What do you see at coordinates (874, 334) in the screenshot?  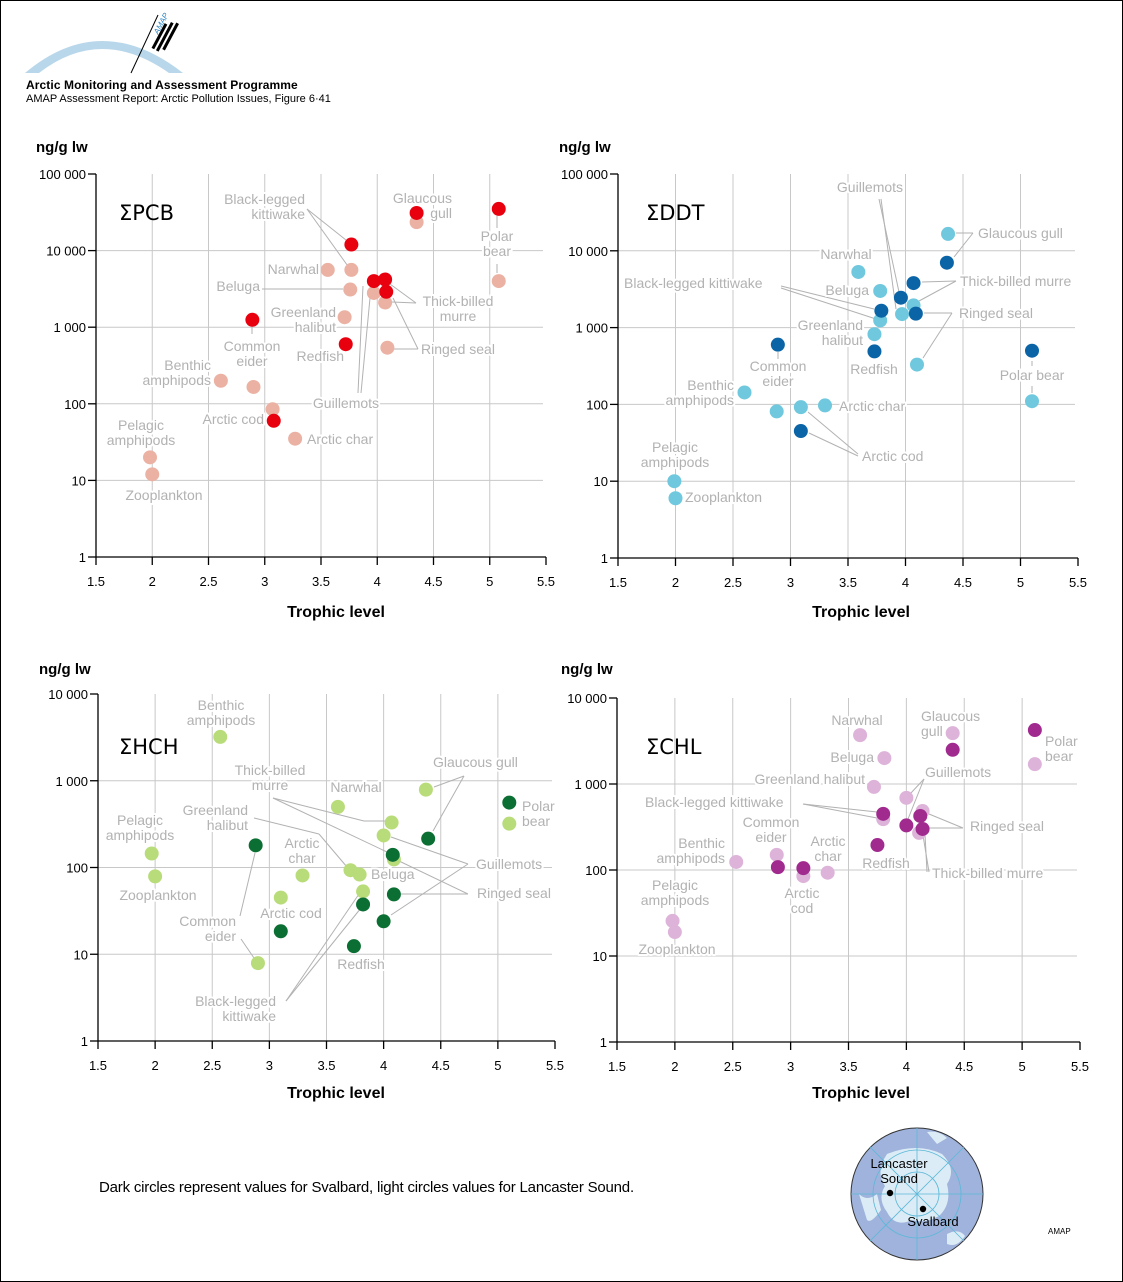 I see `data-point-greenland-halibut` at bounding box center [874, 334].